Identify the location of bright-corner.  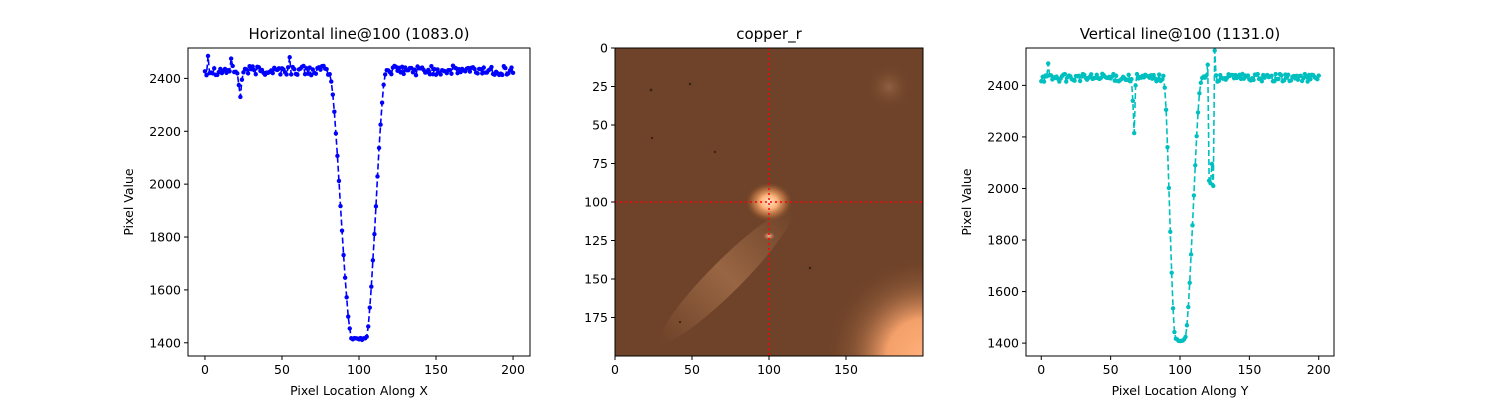
(861, 293).